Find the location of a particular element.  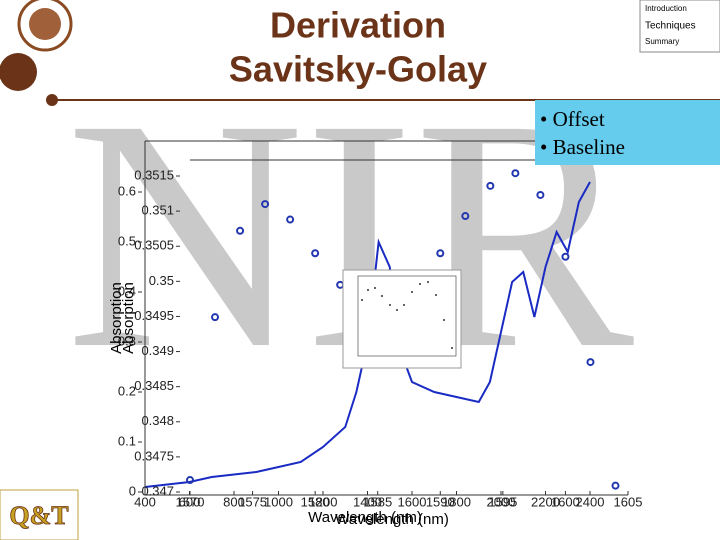

x-tick-label: 2200 is located at coordinates (545, 501).